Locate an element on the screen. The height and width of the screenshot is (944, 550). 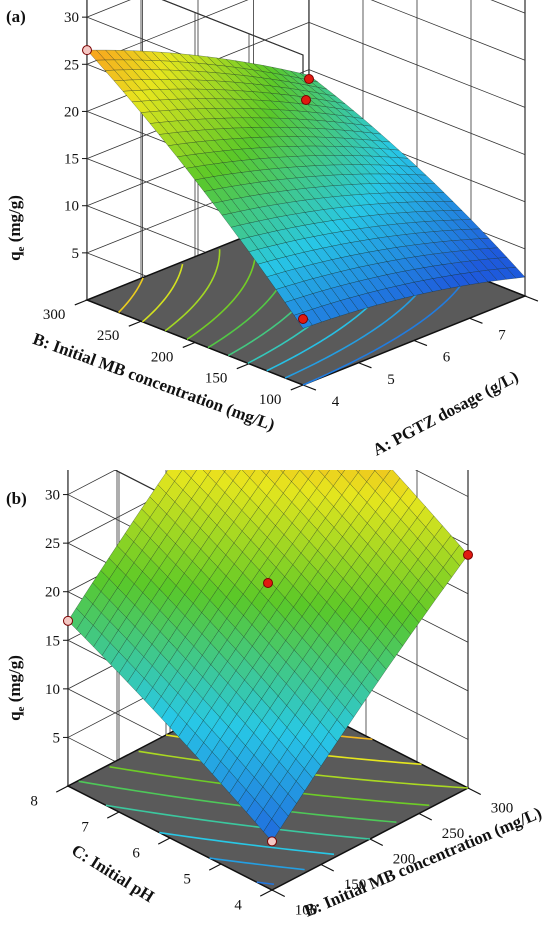
x-tick-label: 4 is located at coordinates (336, 402).